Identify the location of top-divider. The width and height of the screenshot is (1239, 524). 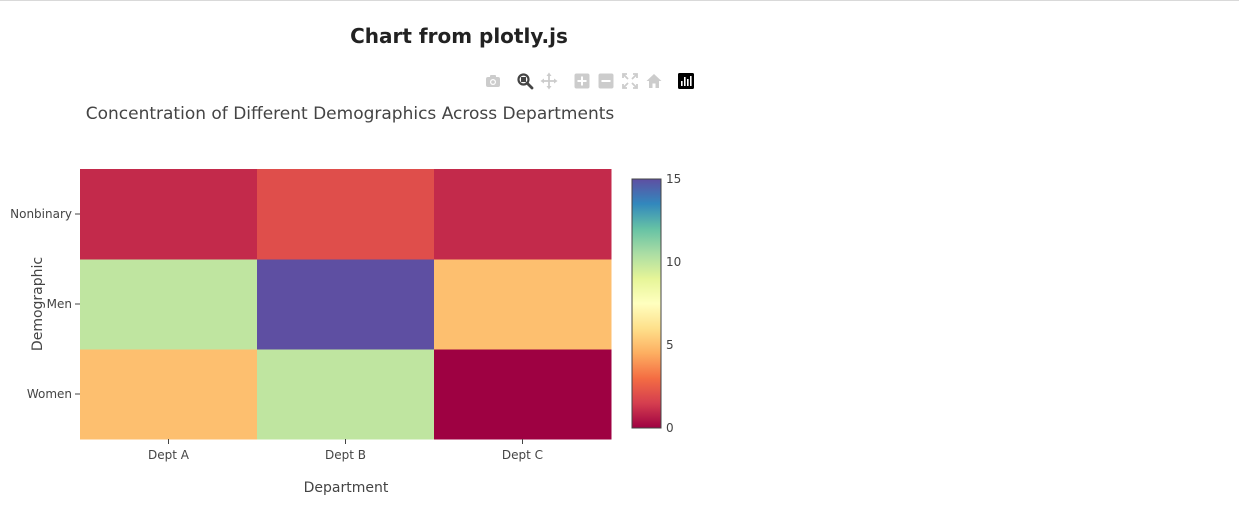
(619, 0).